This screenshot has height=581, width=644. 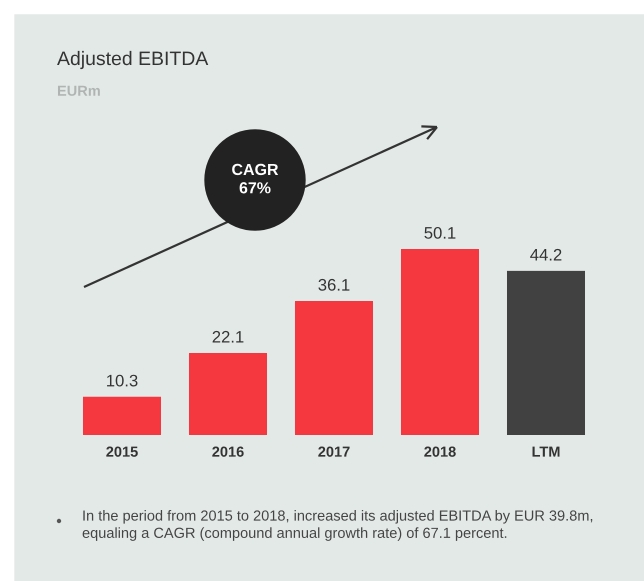 I want to click on chart-title: Adjusted EBITDA, so click(x=132, y=60).